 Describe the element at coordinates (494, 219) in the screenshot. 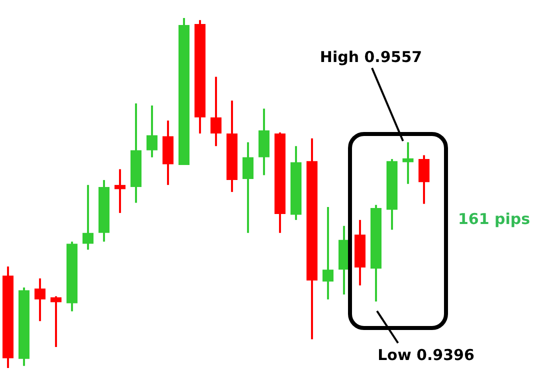

I see `text: 161 pips` at that location.